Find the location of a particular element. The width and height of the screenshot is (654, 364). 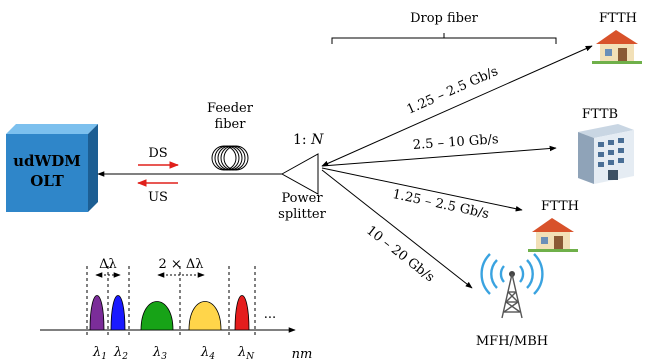

feeder-label-line2: fiber is located at coordinates (231, 124).